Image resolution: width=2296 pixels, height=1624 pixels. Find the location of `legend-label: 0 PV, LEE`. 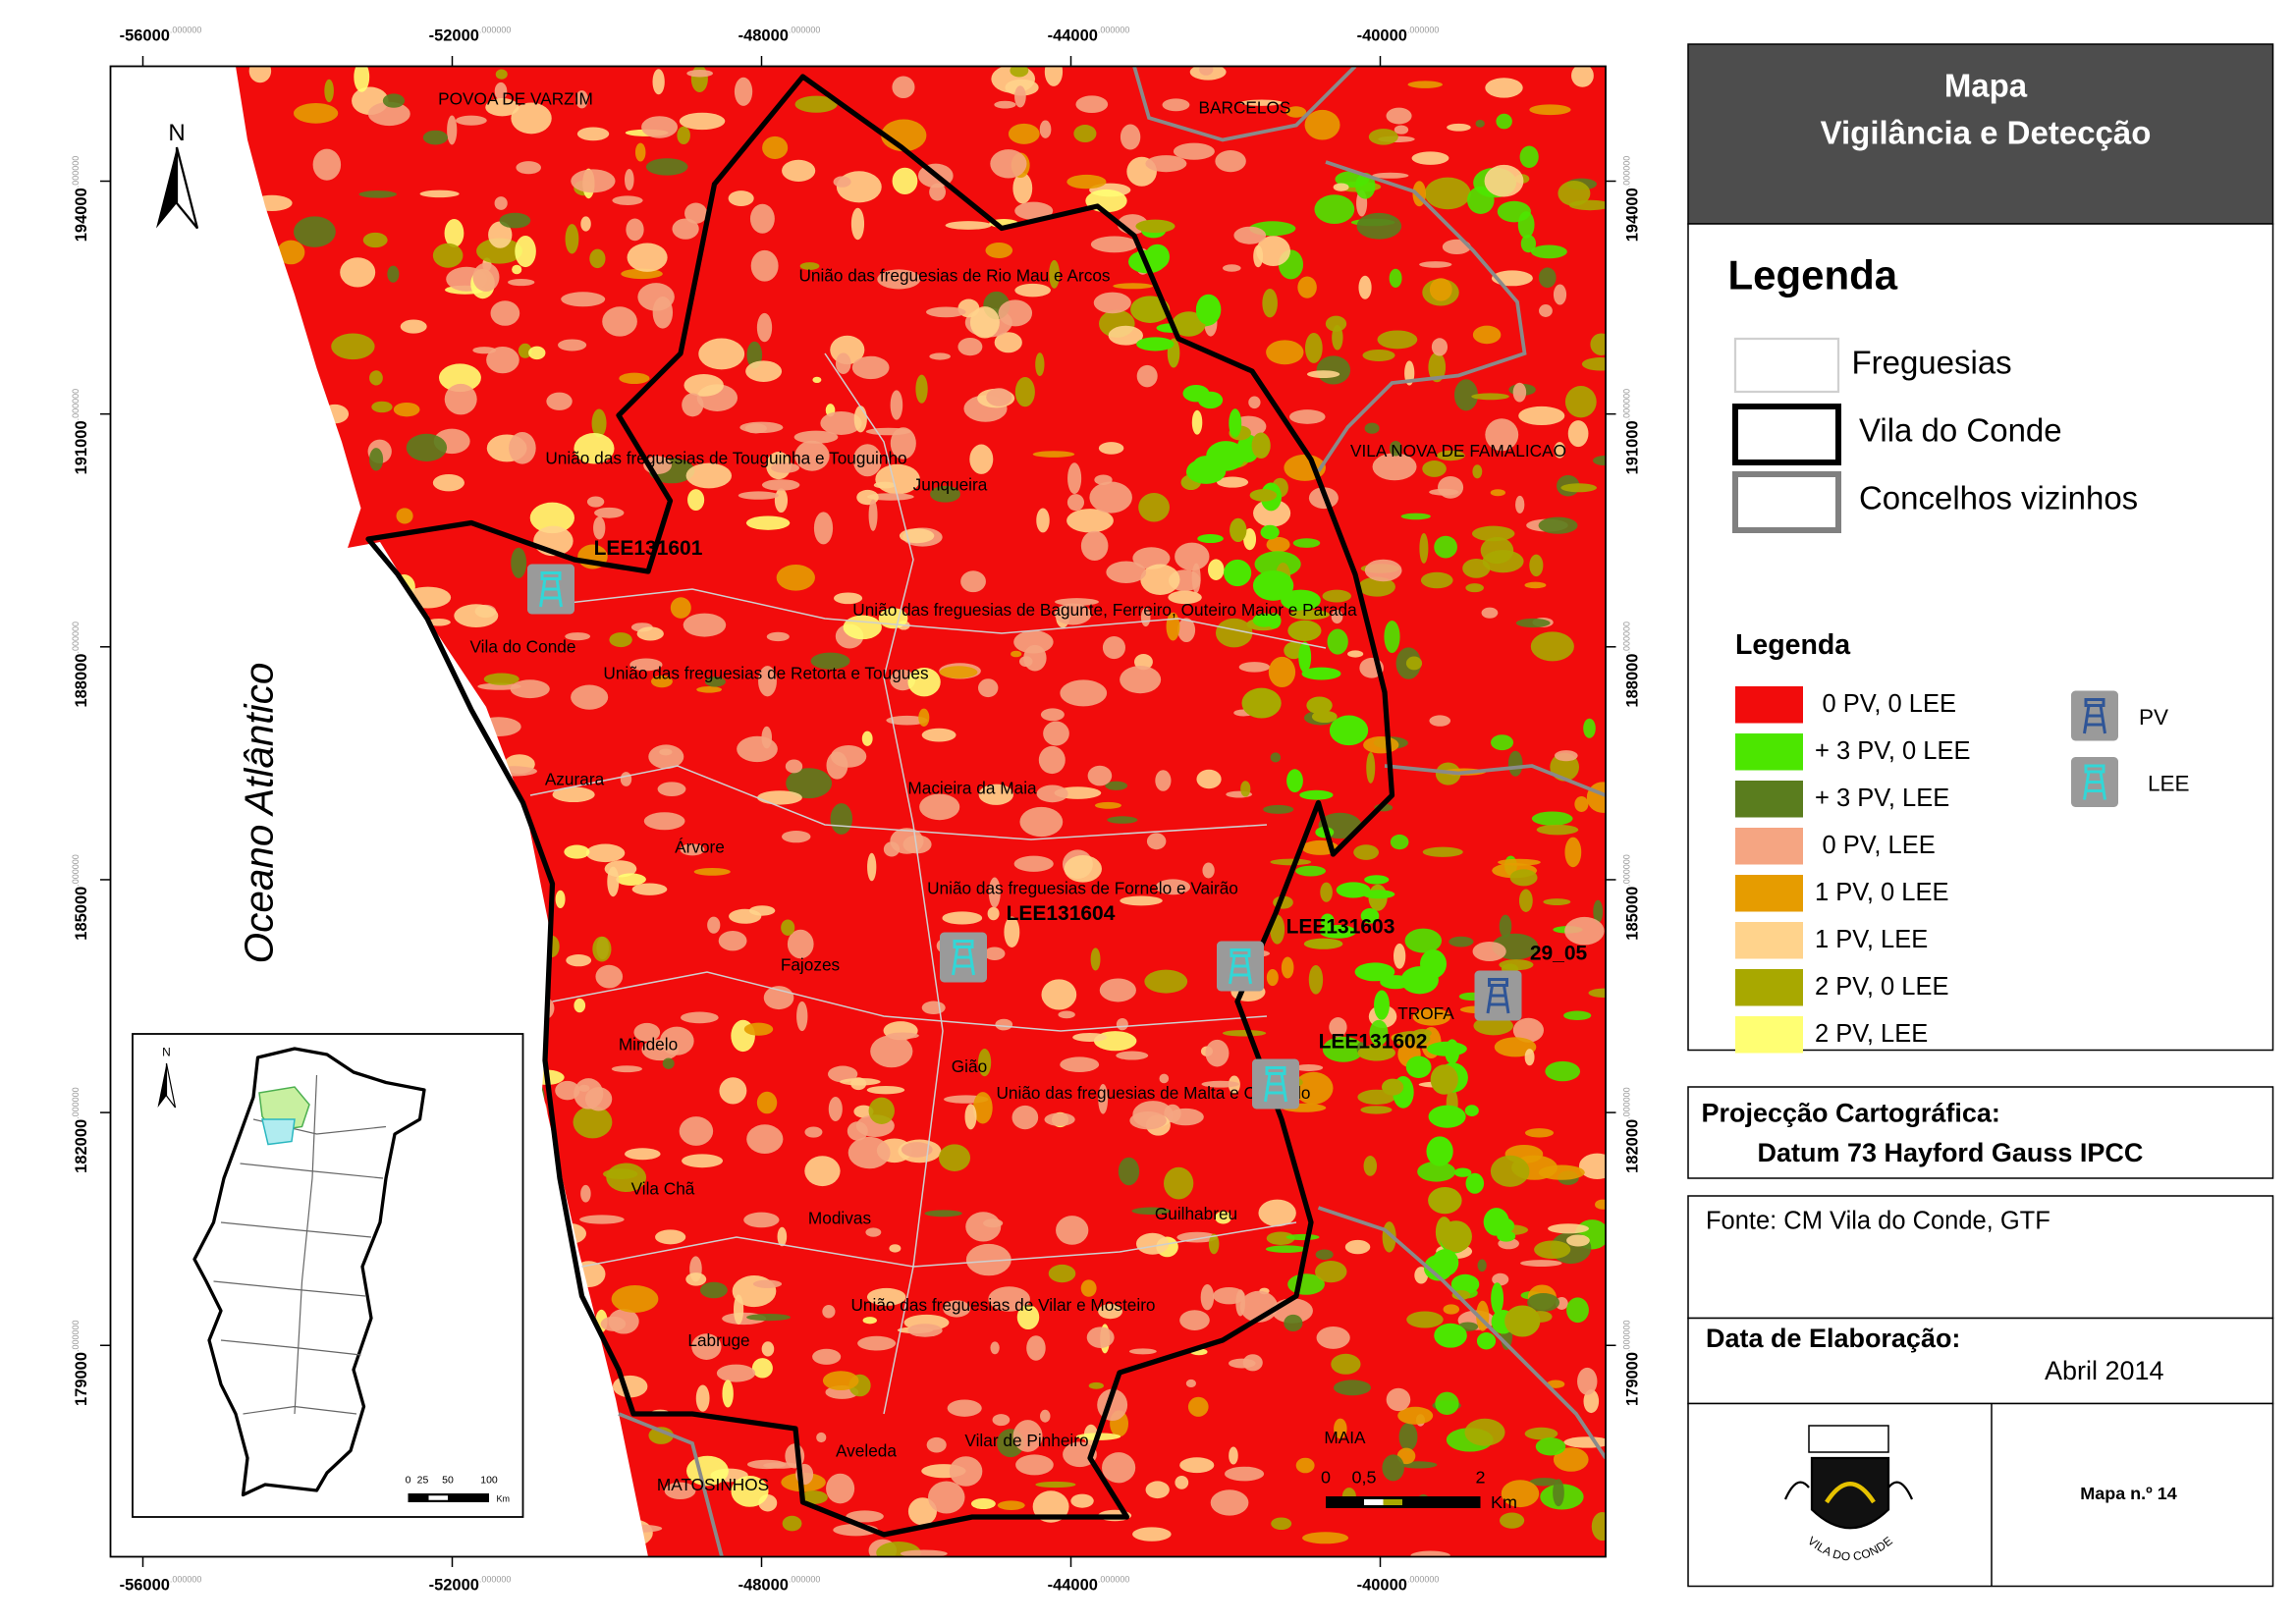

legend-label: 0 PV, LEE is located at coordinates (1878, 845).